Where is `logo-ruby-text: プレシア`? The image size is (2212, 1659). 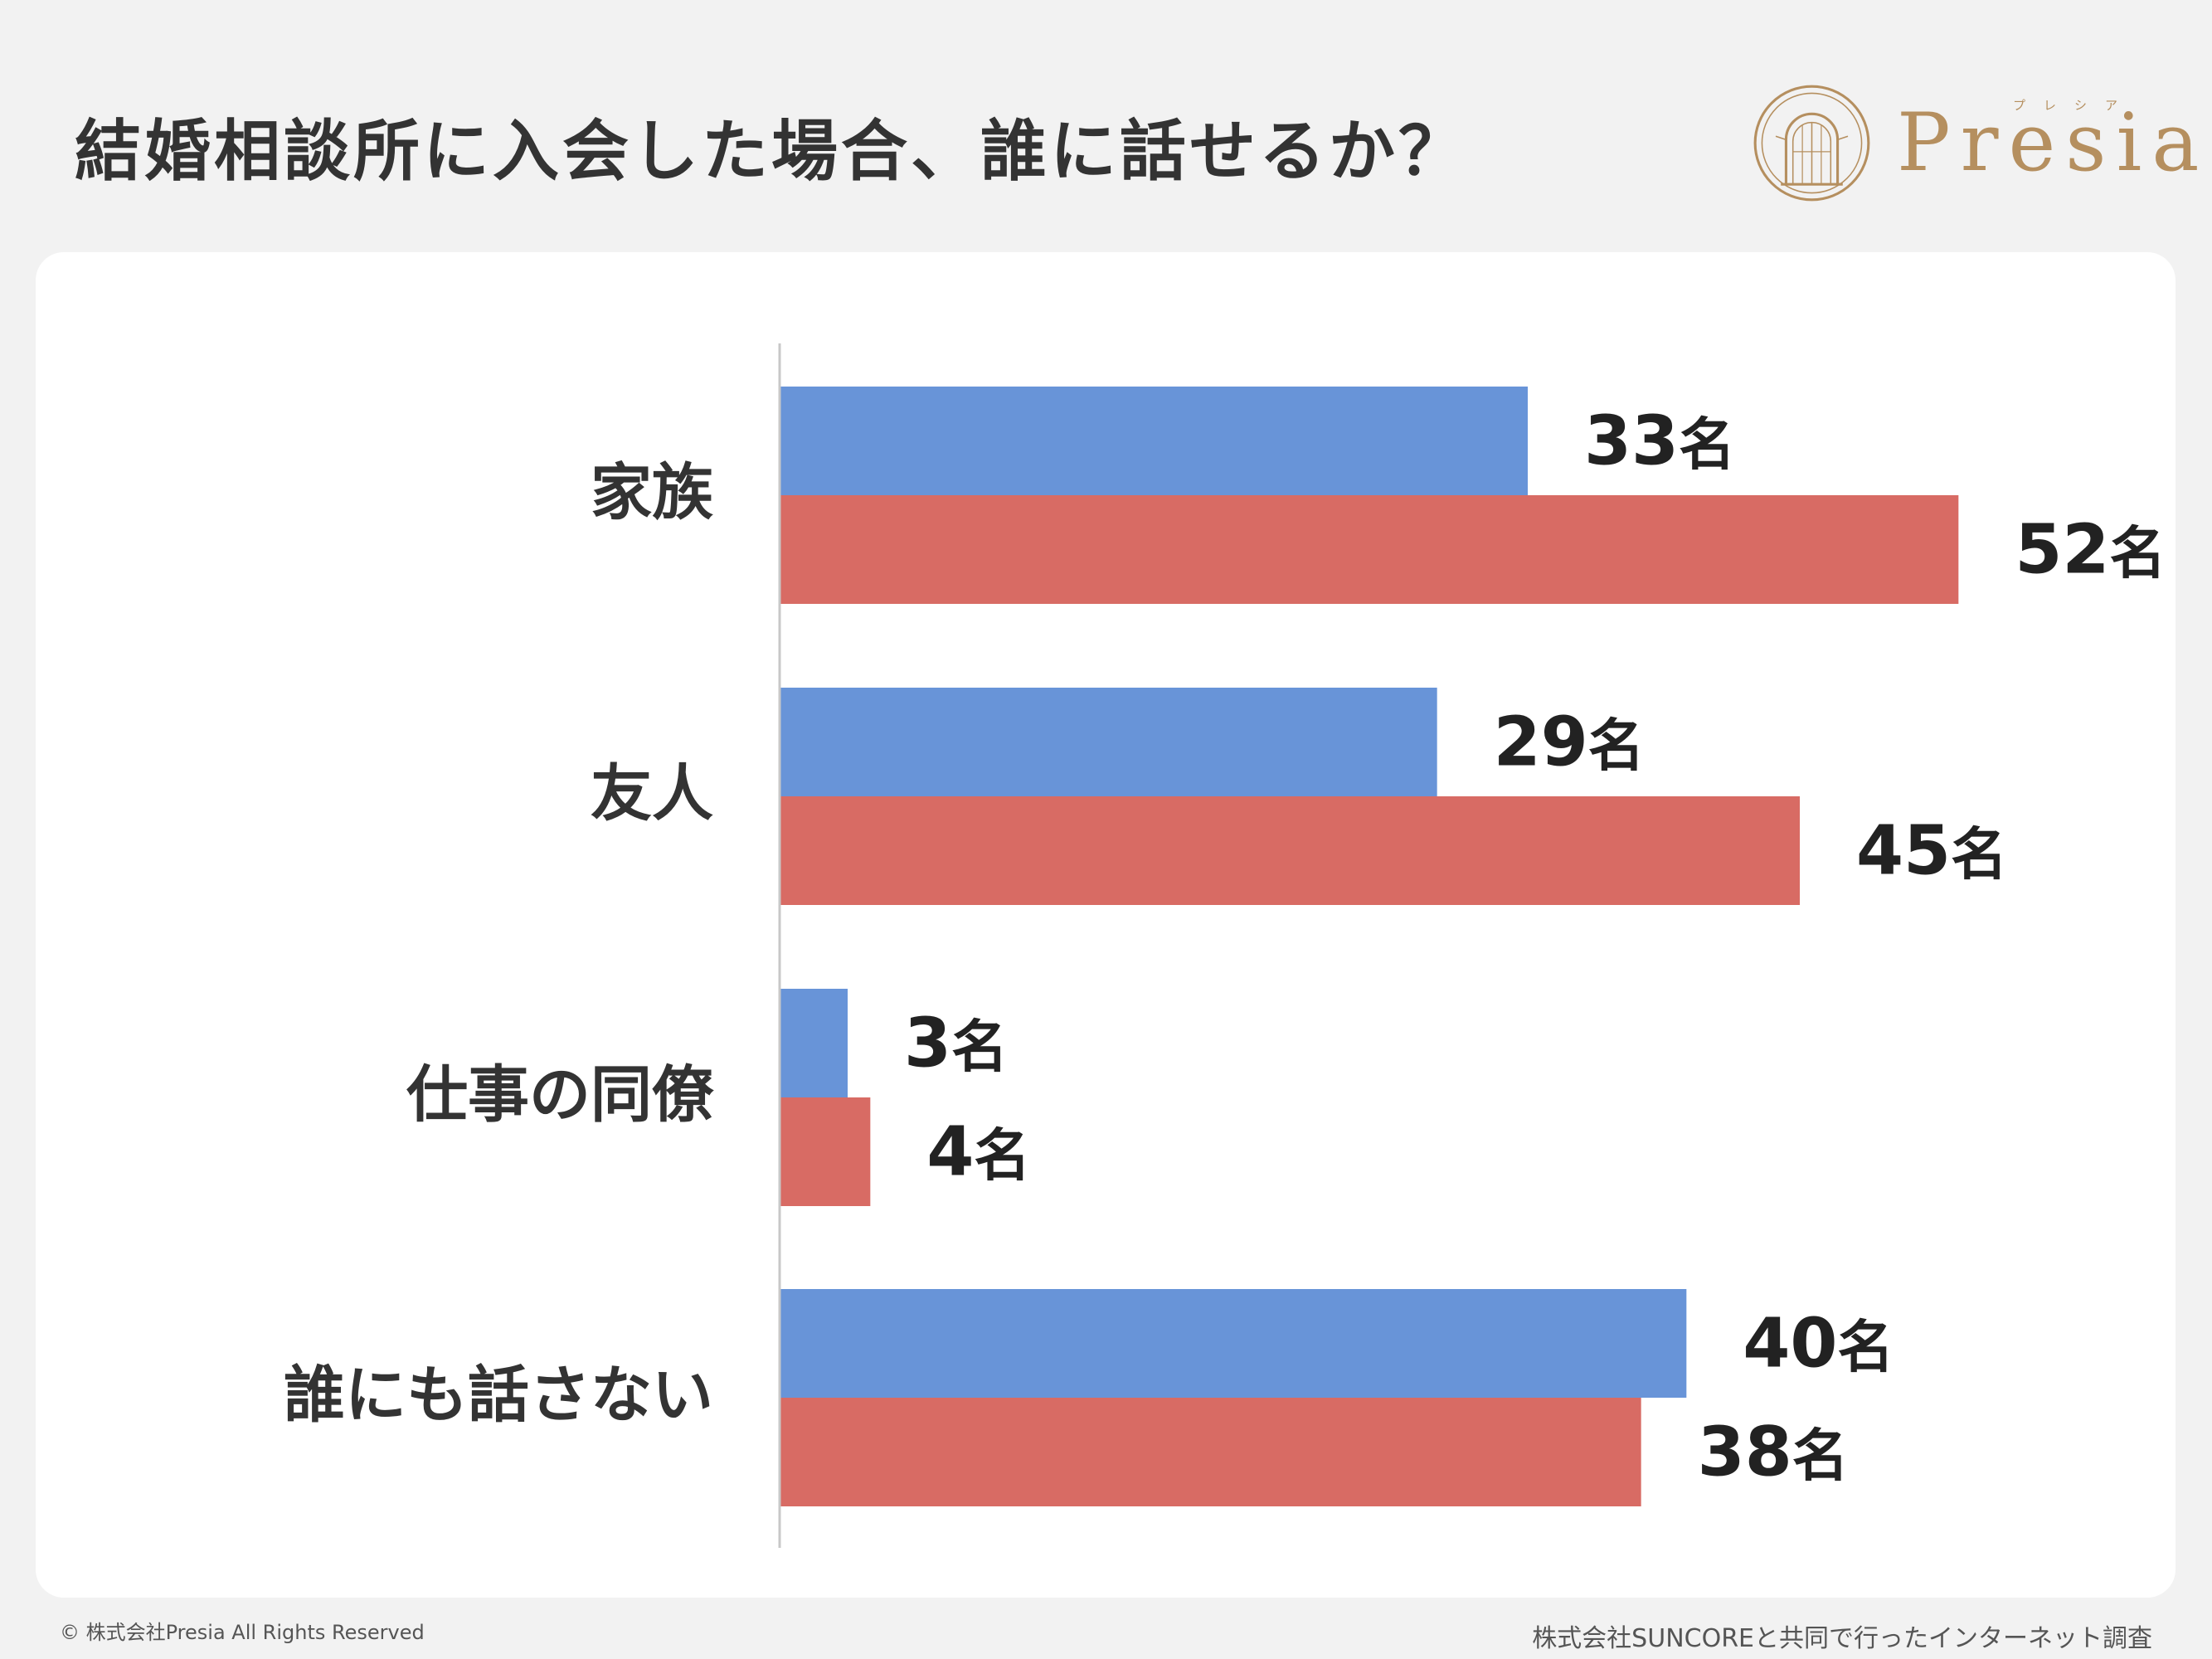 logo-ruby-text: プレシア is located at coordinates (2075, 105).